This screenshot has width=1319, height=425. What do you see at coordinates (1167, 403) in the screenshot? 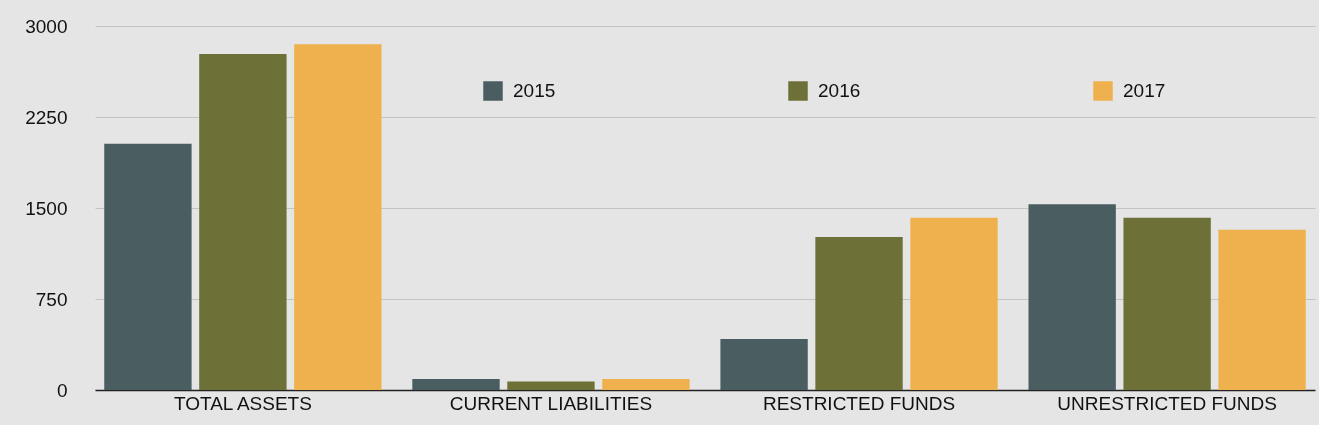
I see `x-tick-label: UNRESTRICTED FUNDS` at bounding box center [1167, 403].